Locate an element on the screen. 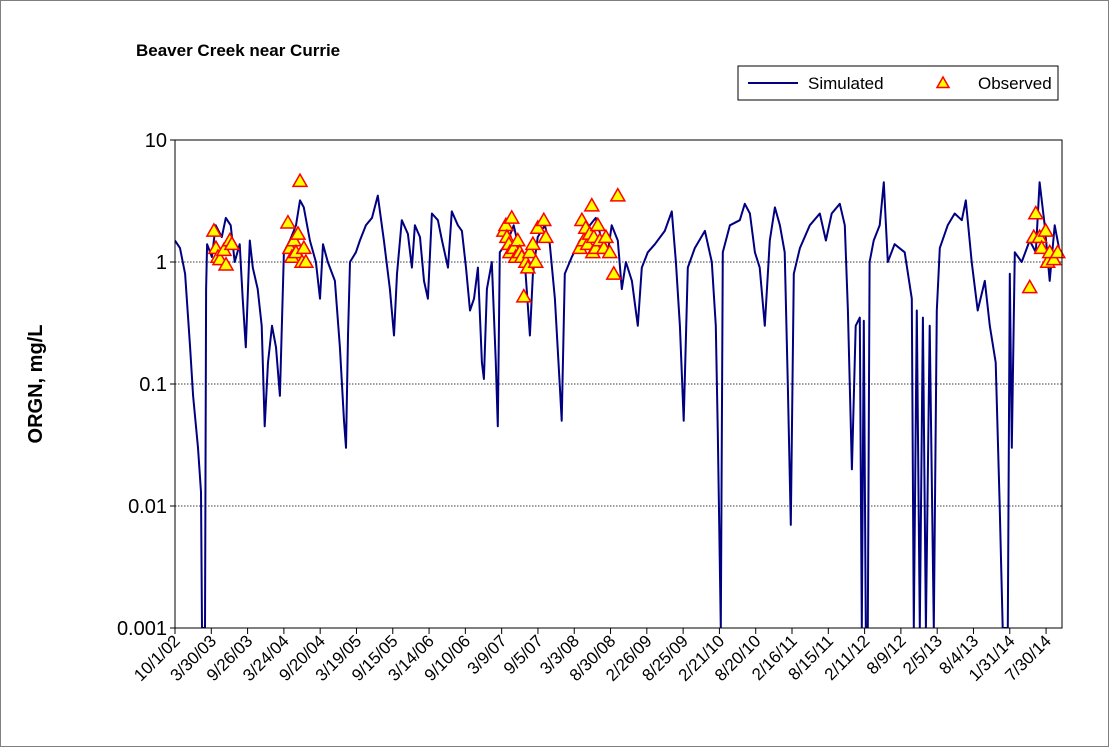 The image size is (1110, 753). y-tick-label: 0.01 is located at coordinates (147, 507).